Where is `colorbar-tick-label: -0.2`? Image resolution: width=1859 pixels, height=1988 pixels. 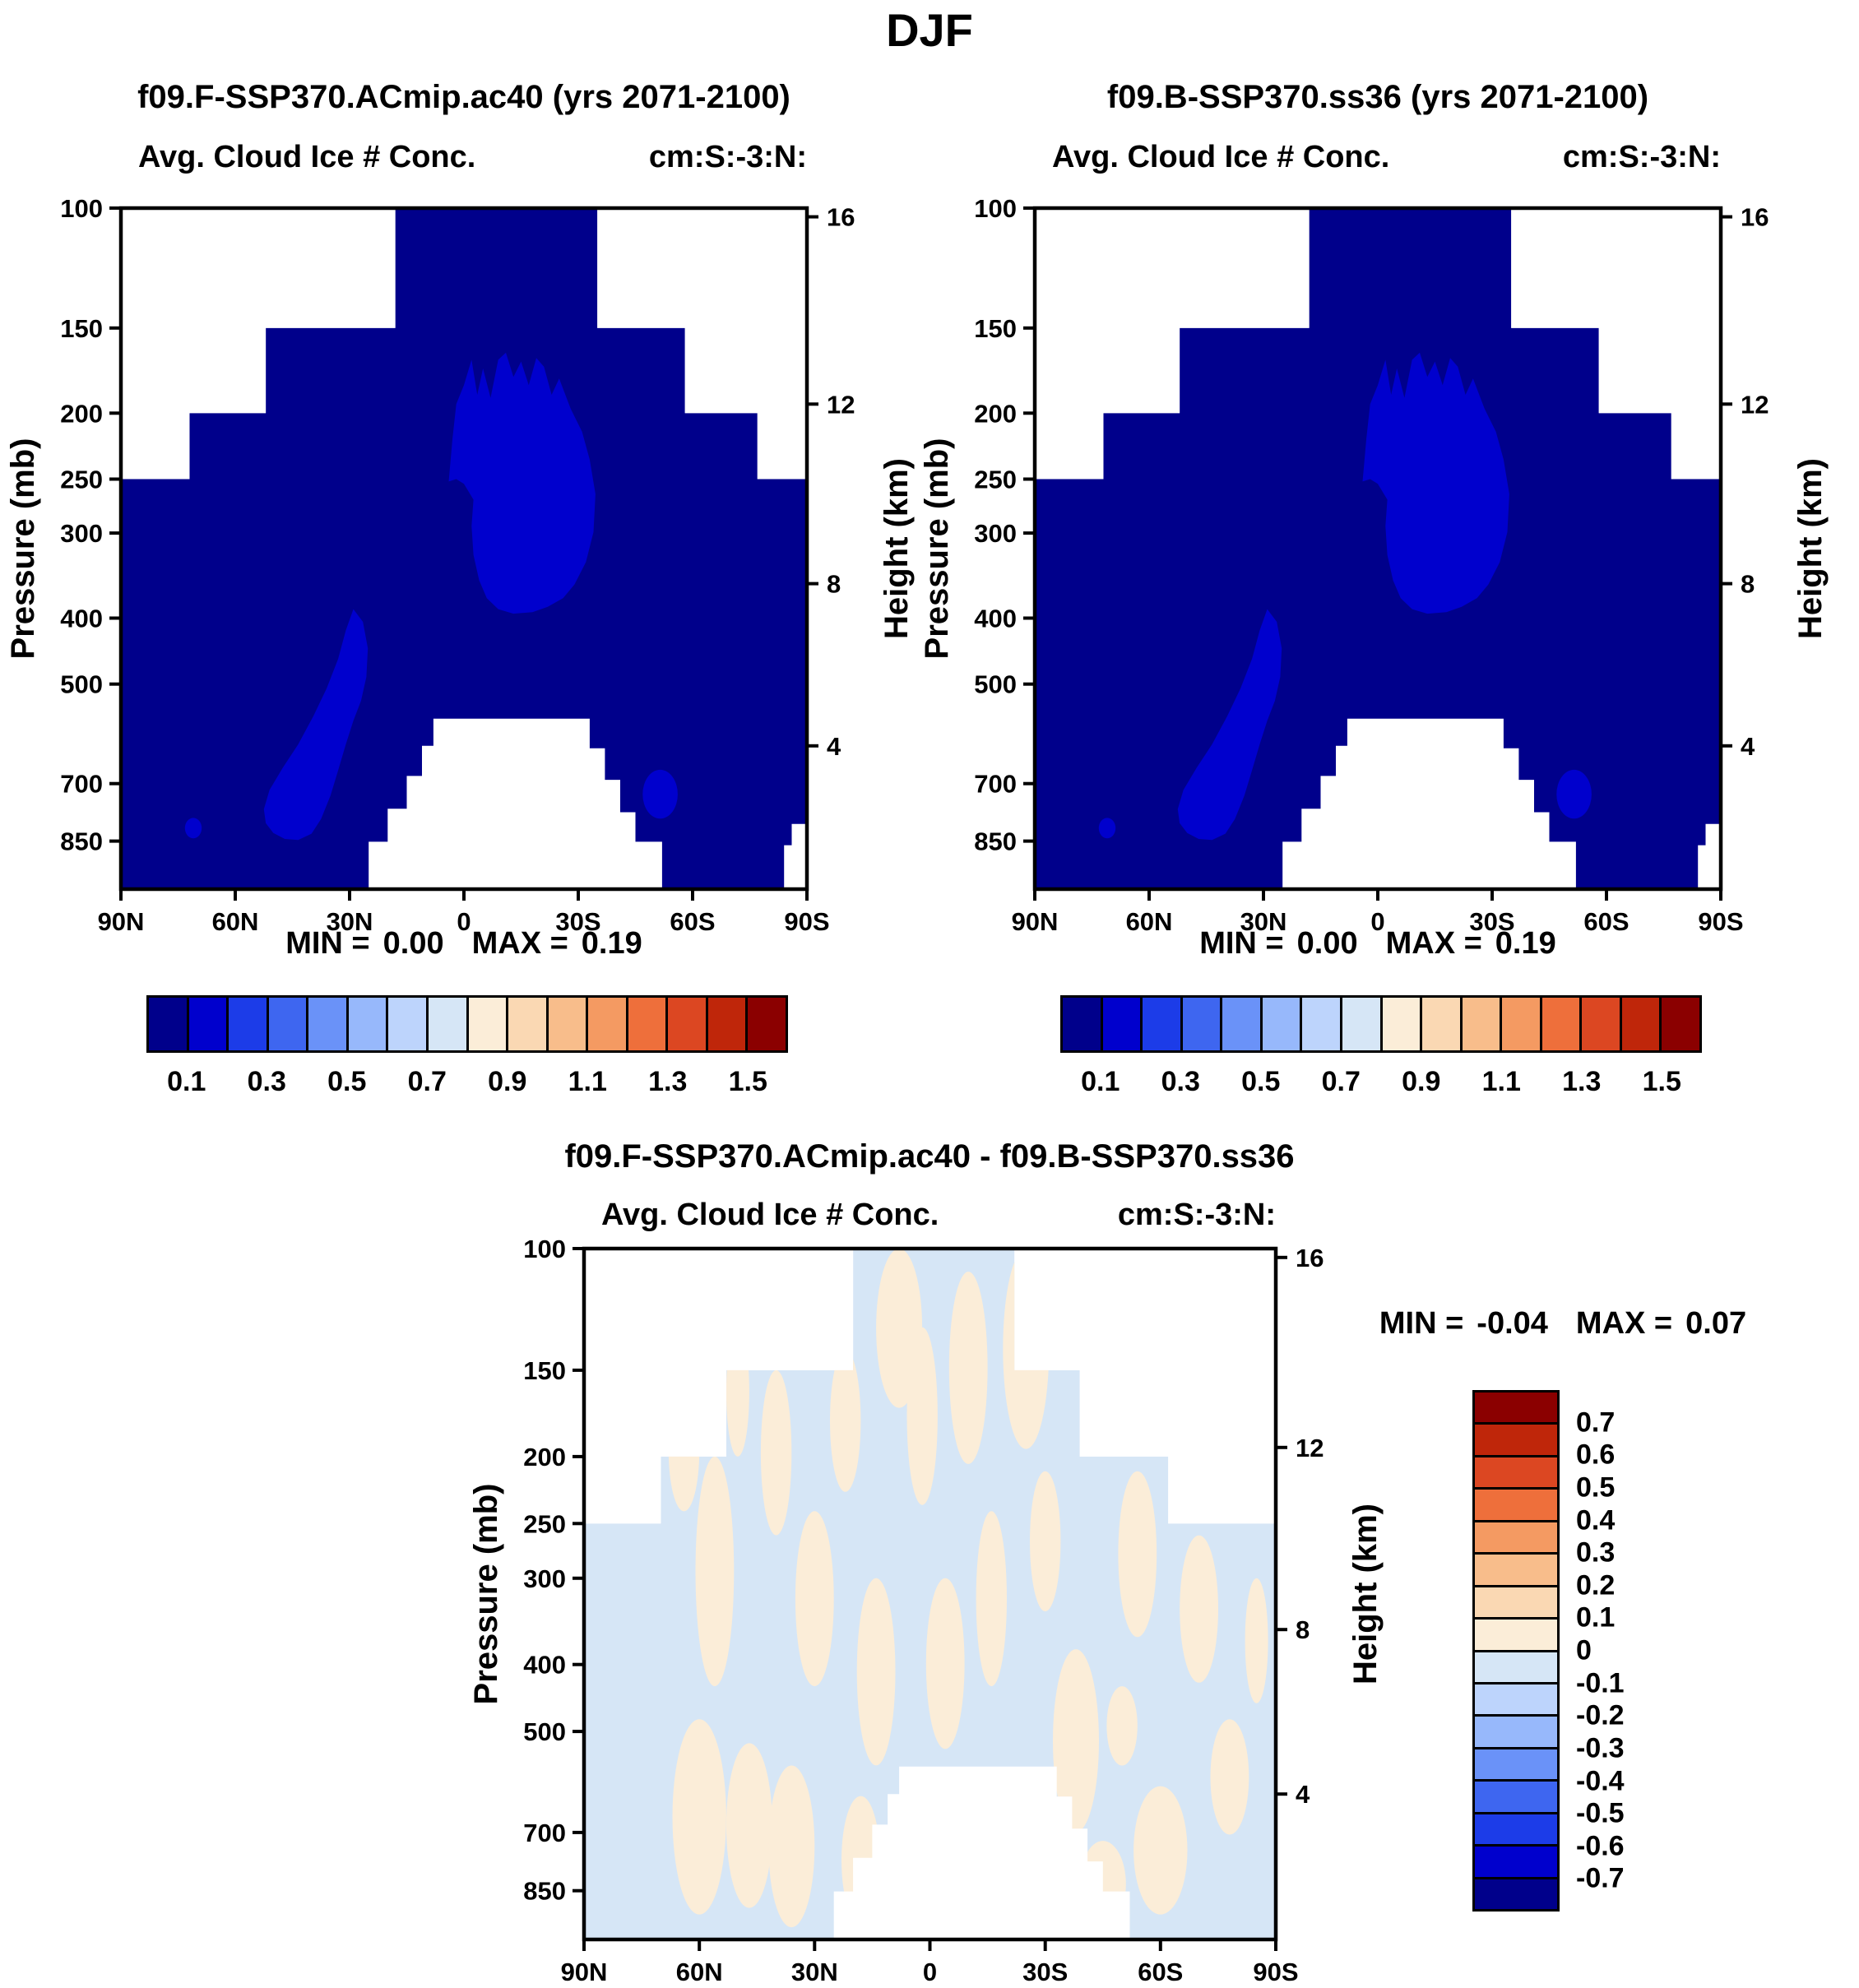
colorbar-tick-label: -0.2 is located at coordinates (1600, 1715).